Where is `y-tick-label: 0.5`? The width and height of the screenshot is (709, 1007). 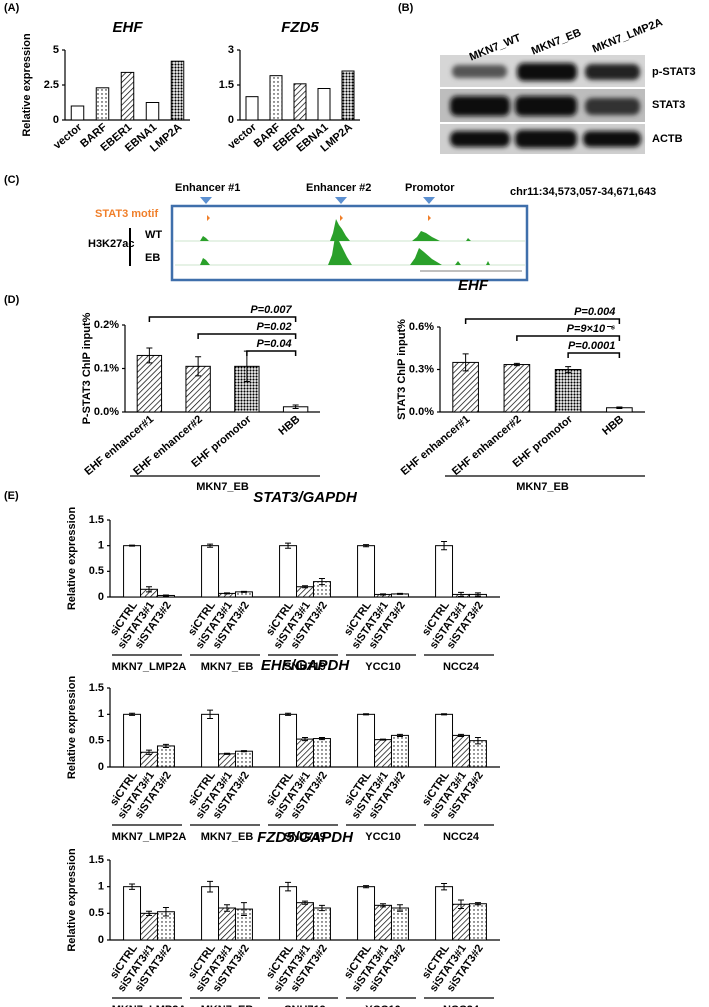
y-tick-label: 0.5 is located at coordinates (96, 741).